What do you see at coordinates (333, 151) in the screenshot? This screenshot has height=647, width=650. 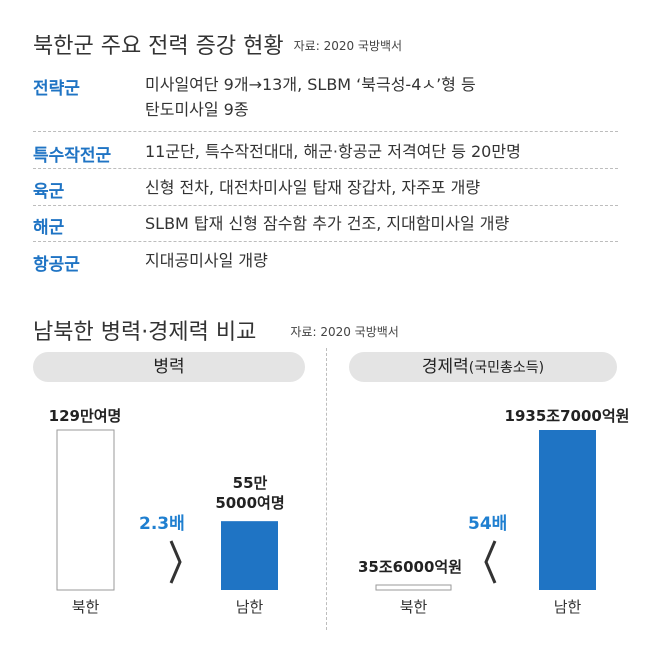 I see `row-desc-special-ops: 11군단, 특수작전대대, 해군·항공군 저격여단 등 20만명` at bounding box center [333, 151].